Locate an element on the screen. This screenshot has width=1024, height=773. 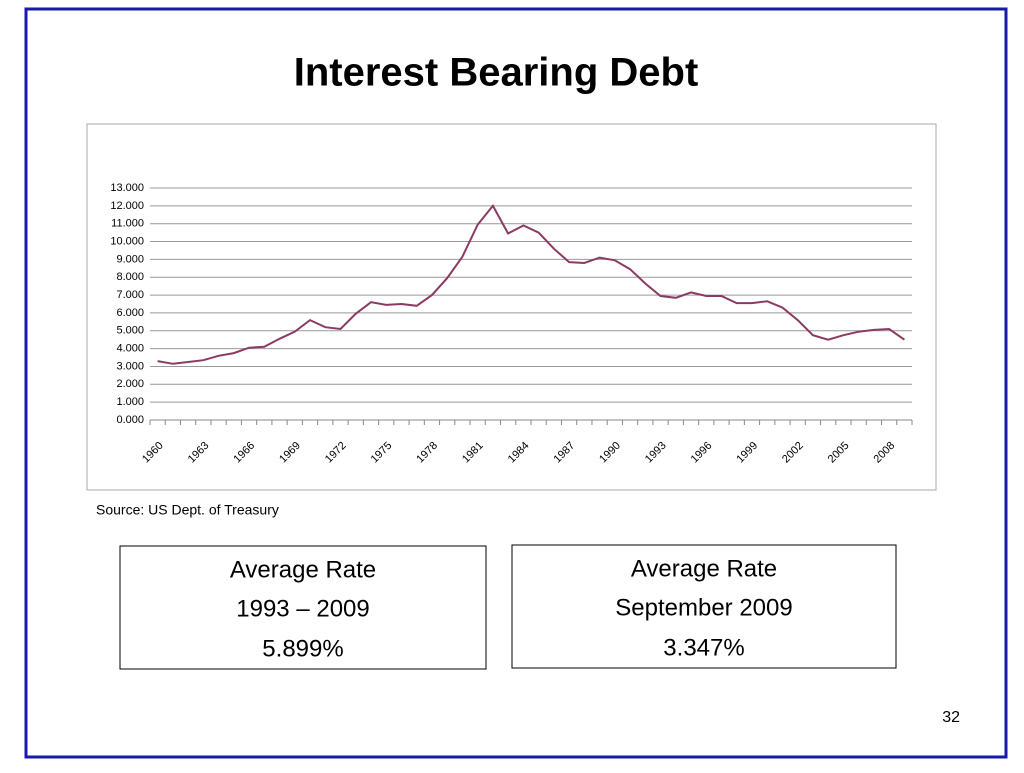
y-tick-label: 13.000 is located at coordinates (127, 188).